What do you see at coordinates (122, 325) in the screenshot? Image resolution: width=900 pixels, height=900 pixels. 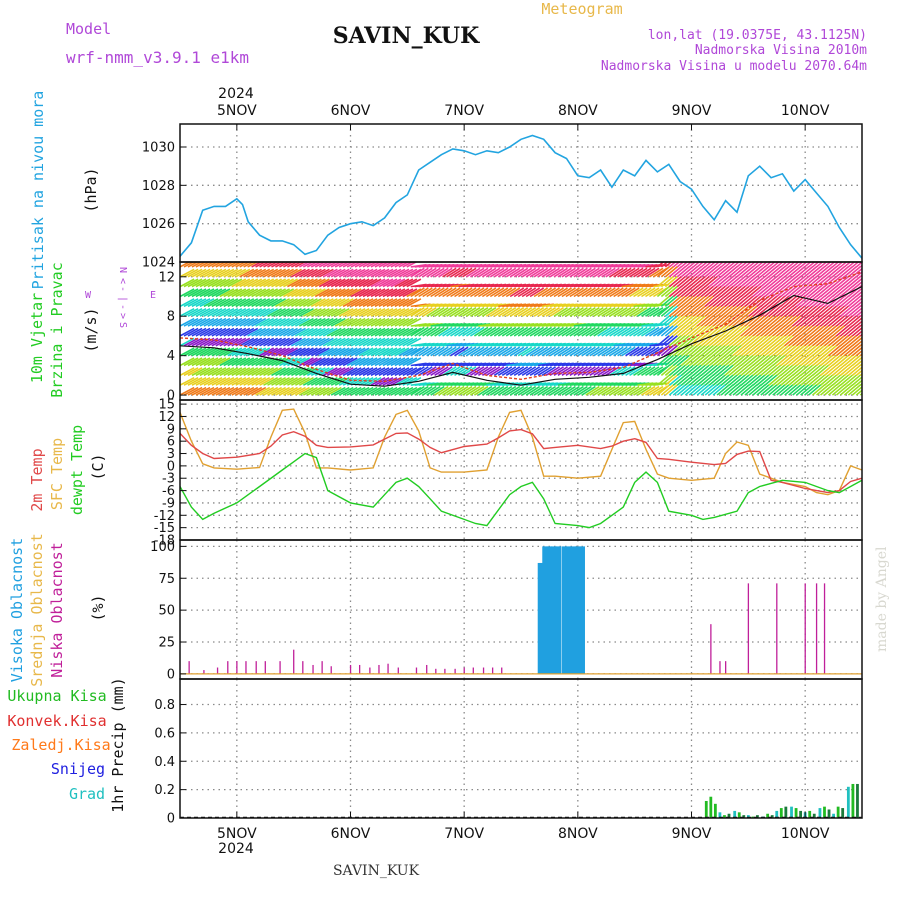 I see `compass-s: S` at bounding box center [122, 325].